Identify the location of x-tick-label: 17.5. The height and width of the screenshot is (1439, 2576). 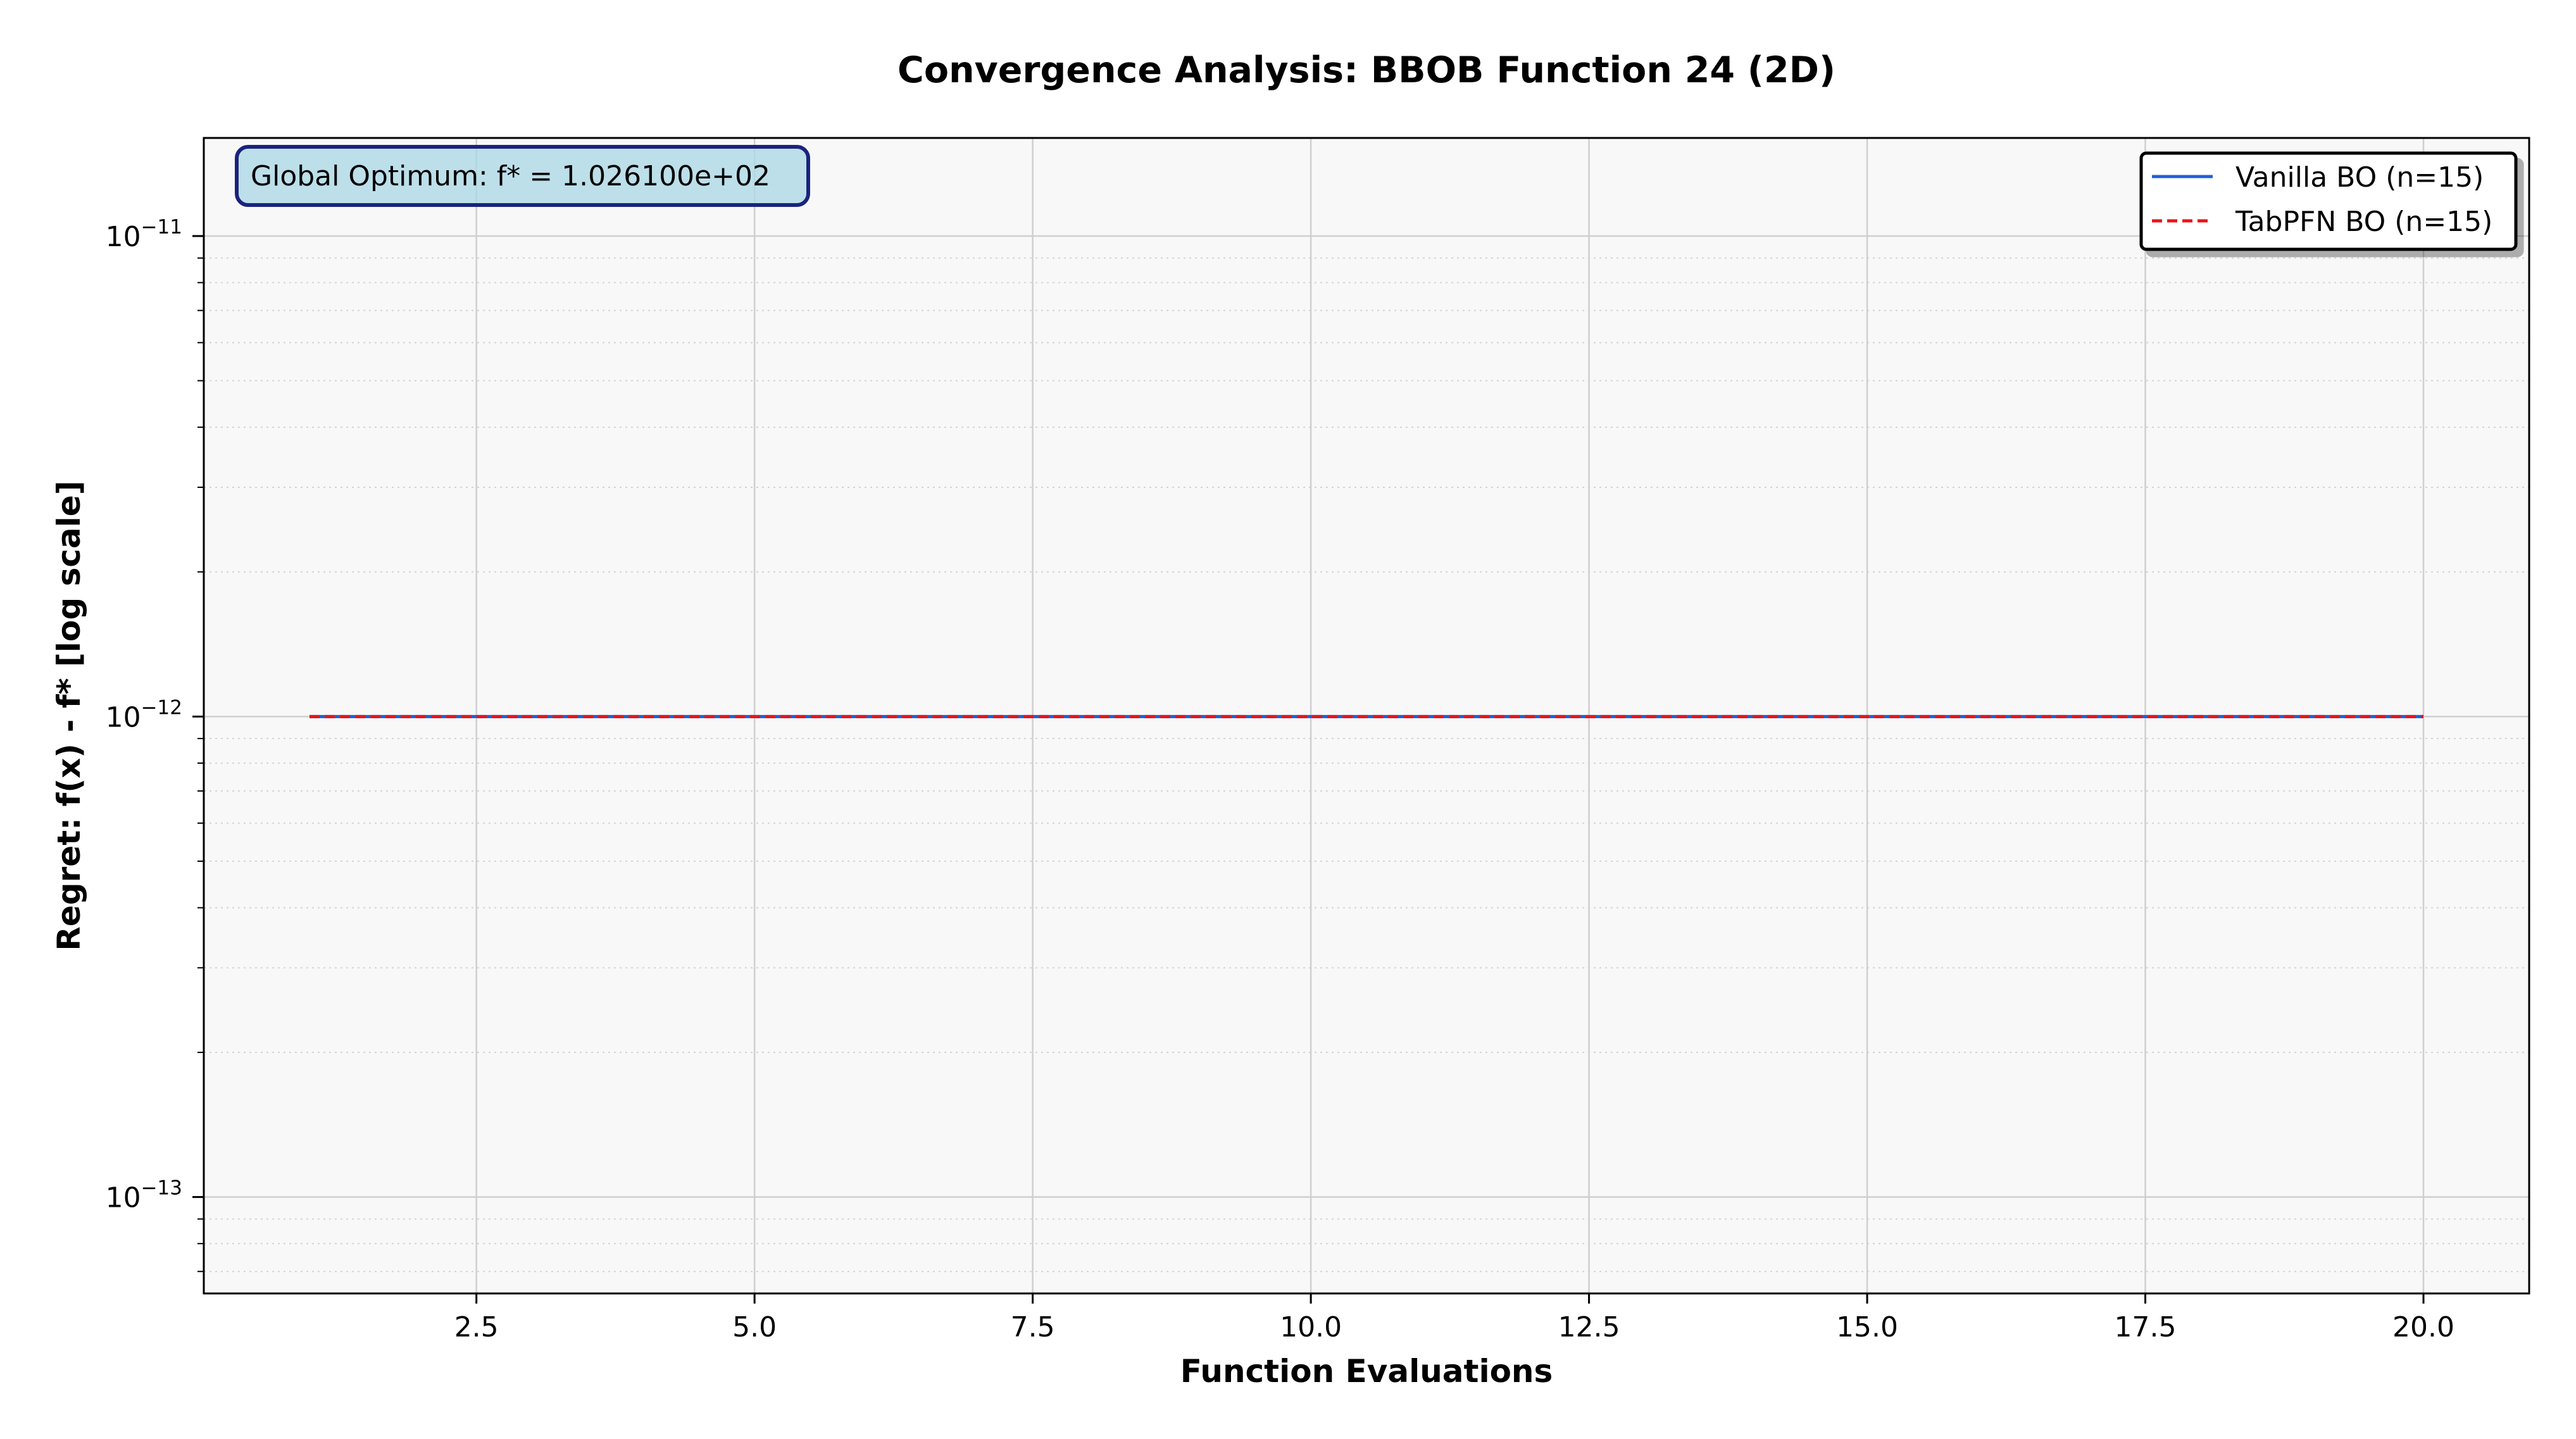
(2146, 1327).